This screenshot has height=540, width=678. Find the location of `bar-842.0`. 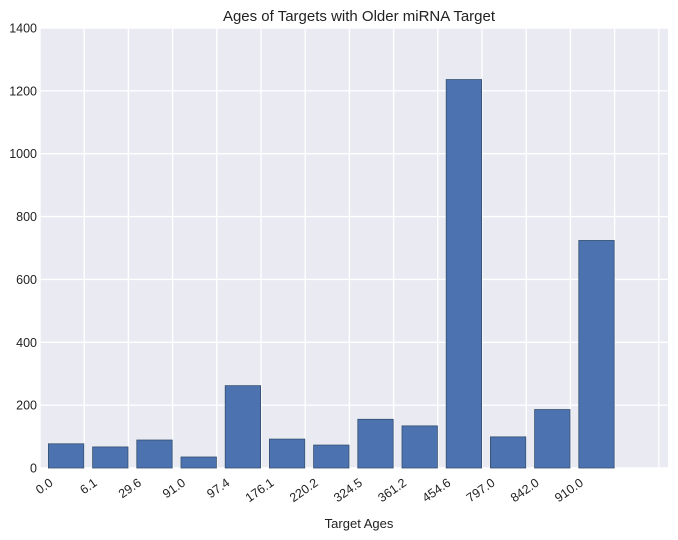

bar-842.0 is located at coordinates (552, 439).